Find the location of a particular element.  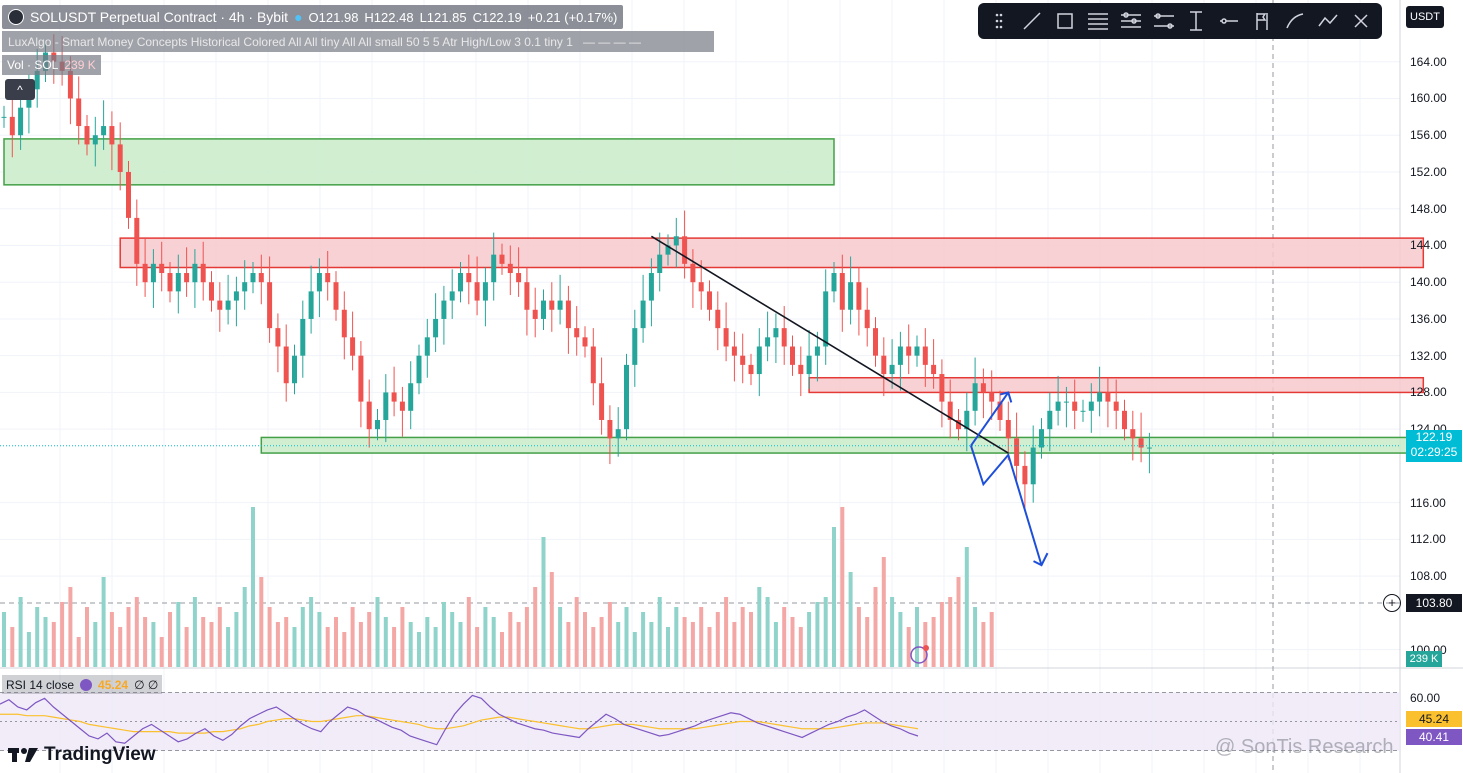

symbol-title: SOLUSDT Perpetual Contract · 4h · Bybit is located at coordinates (159, 17).